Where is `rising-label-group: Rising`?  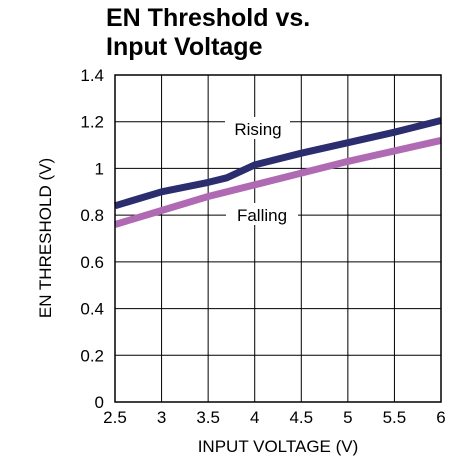
rising-label-group: Rising is located at coordinates (257, 128).